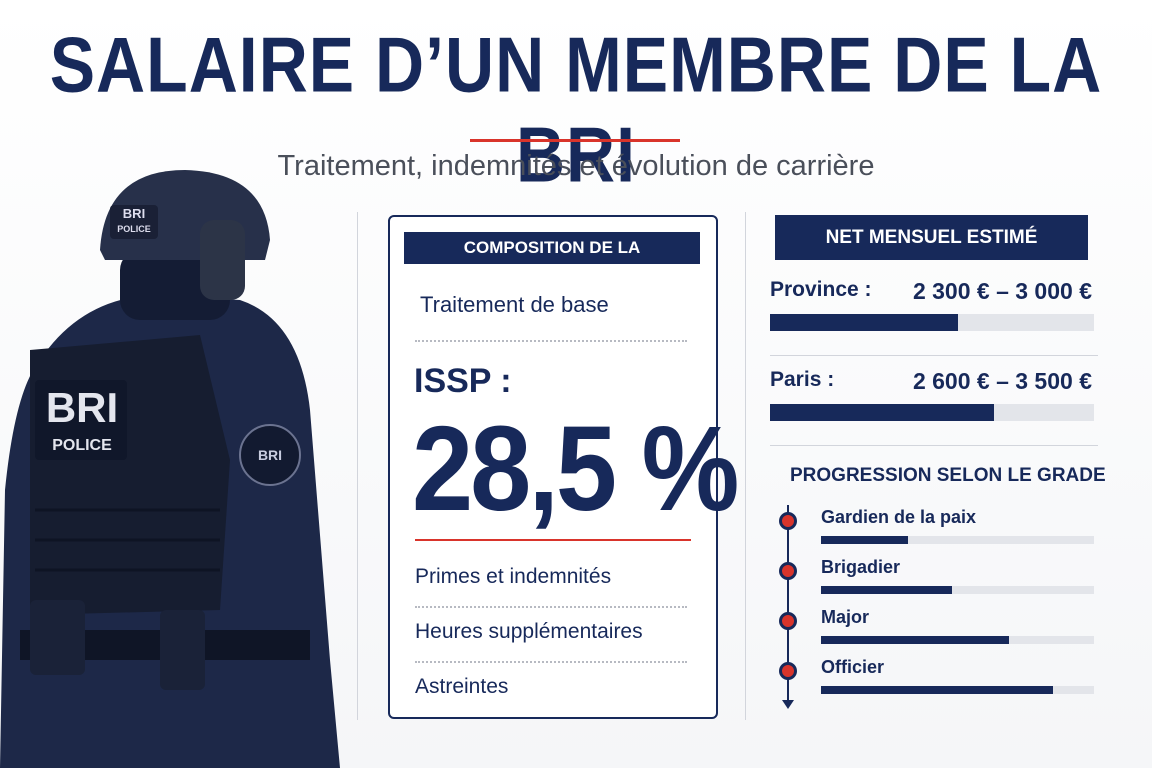 This screenshot has height=768, width=1152. Describe the element at coordinates (514, 304) in the screenshot. I see `base-salary: Traitement de base` at that location.